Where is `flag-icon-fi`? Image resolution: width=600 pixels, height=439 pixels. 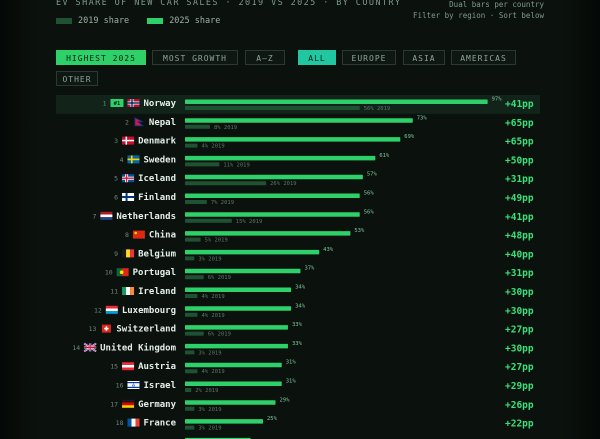 flag-icon-fi is located at coordinates (128, 197).